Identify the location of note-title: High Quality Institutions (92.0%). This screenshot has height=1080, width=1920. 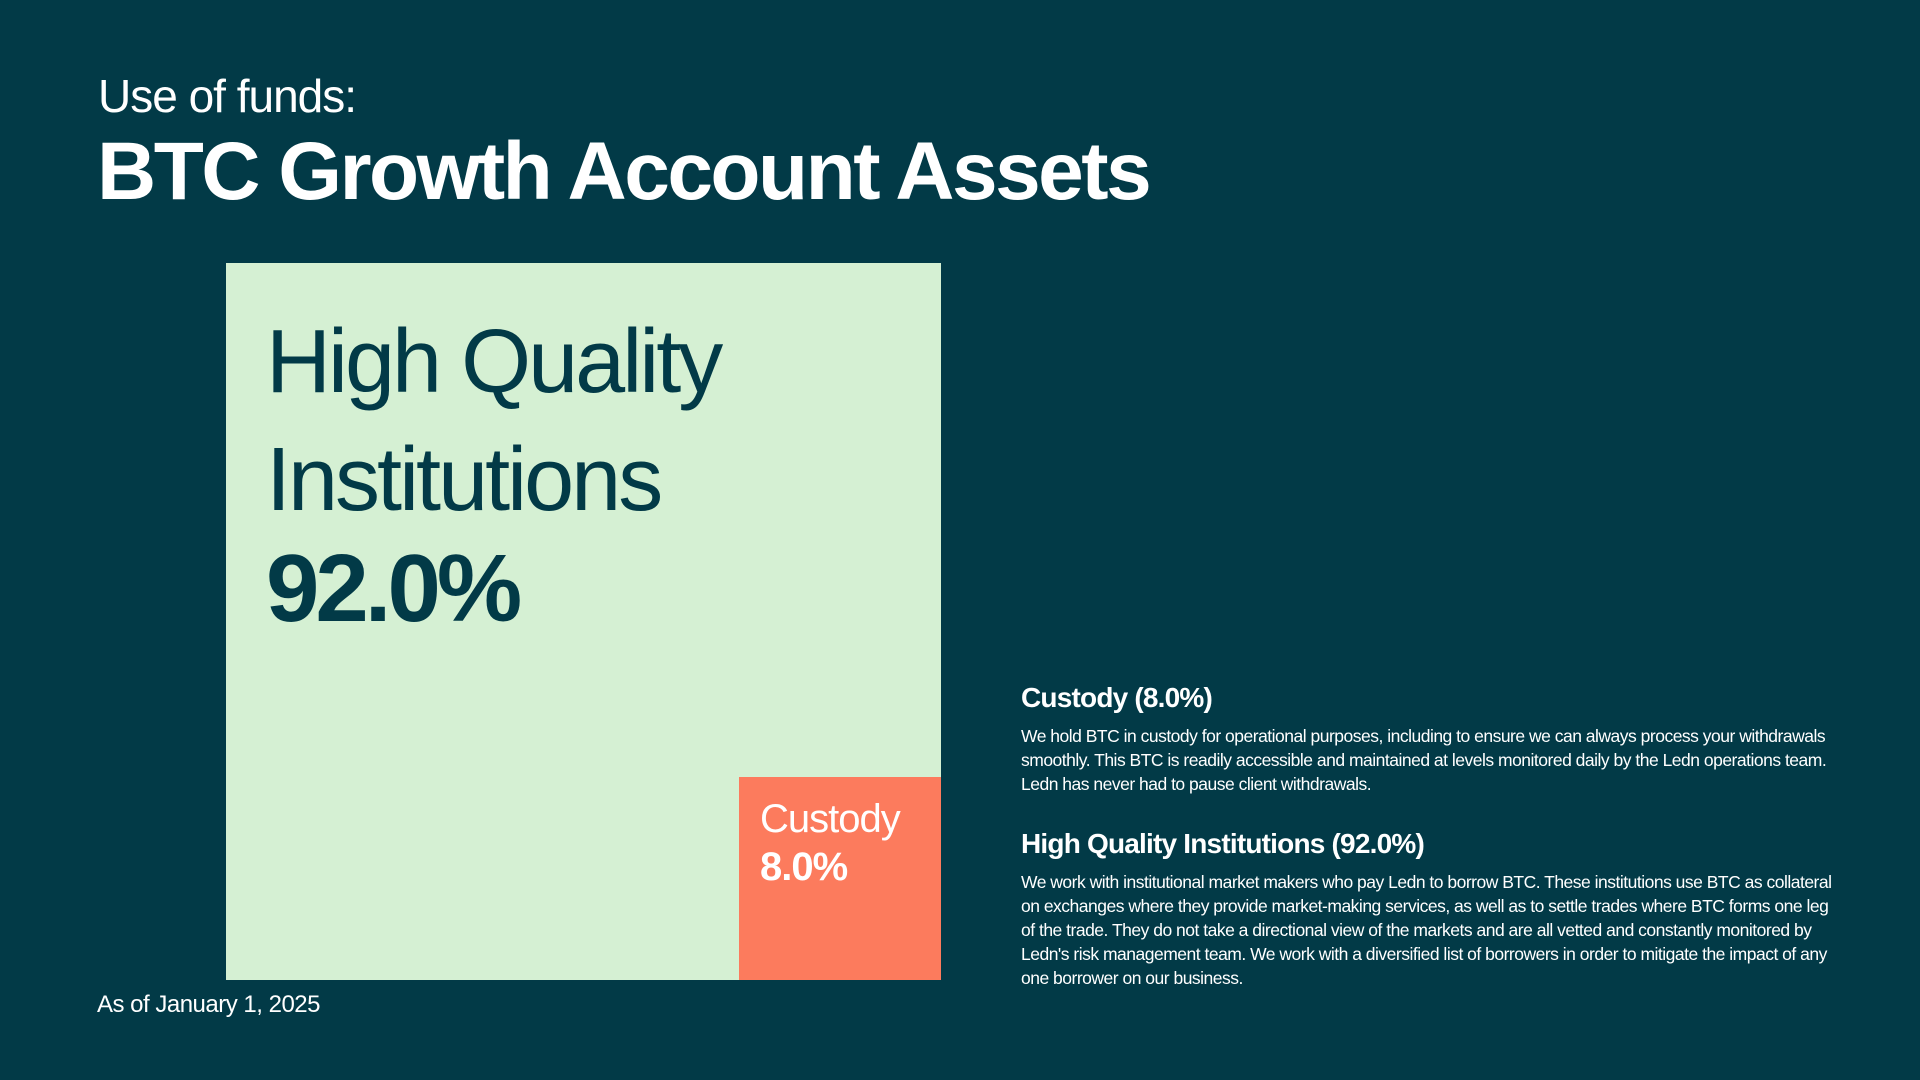
(1223, 843).